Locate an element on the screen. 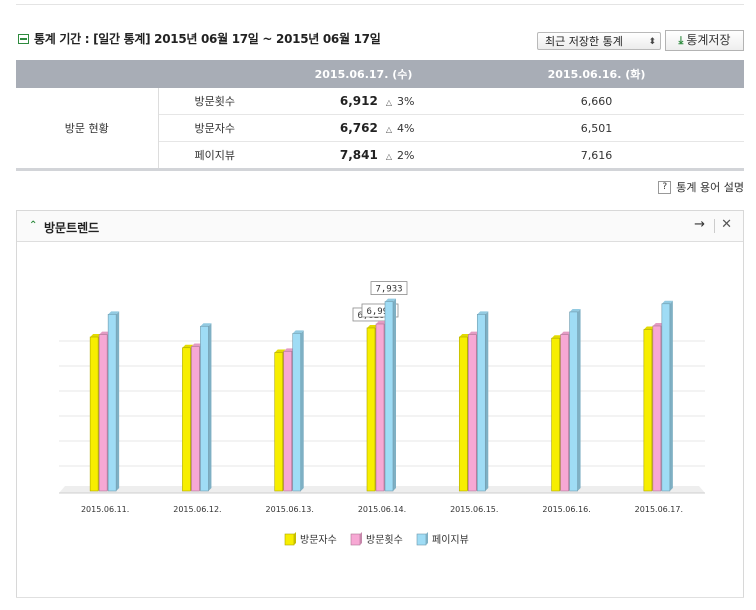 The width and height of the screenshot is (756, 610). metric-label: 페이지뷰 is located at coordinates (214, 155).